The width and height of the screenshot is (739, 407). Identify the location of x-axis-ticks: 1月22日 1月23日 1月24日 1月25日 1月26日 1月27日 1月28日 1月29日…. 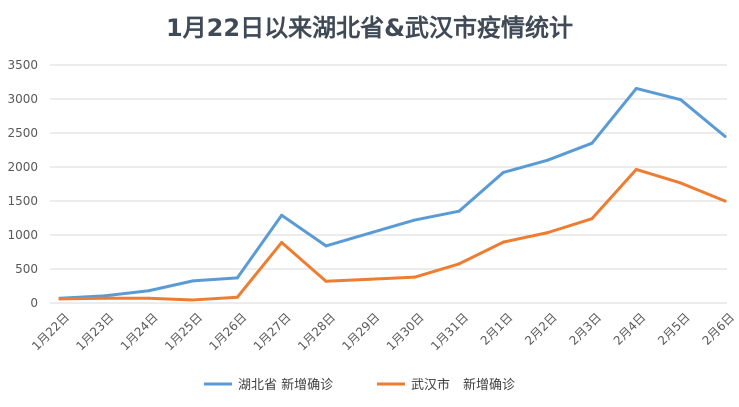
(383, 331).